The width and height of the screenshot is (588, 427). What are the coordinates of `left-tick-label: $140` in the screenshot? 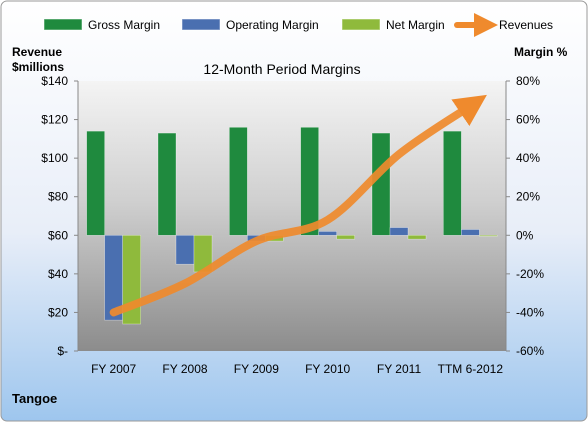 It's located at (54, 81).